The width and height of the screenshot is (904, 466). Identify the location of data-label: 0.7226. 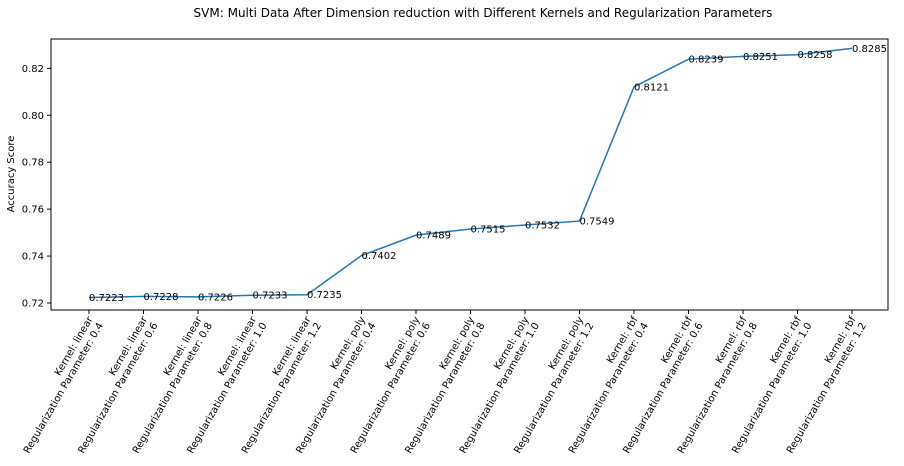
(215, 297).